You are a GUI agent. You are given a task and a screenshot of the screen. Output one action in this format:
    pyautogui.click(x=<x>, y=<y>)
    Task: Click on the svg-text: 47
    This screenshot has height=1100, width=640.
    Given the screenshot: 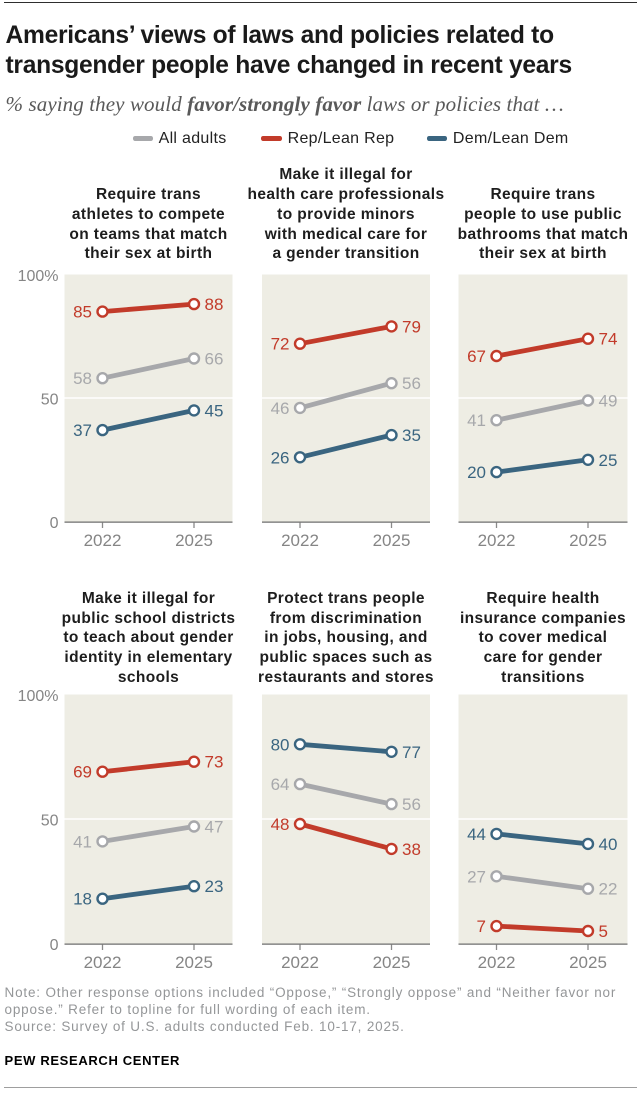 What is the action you would take?
    pyautogui.click(x=214, y=827)
    